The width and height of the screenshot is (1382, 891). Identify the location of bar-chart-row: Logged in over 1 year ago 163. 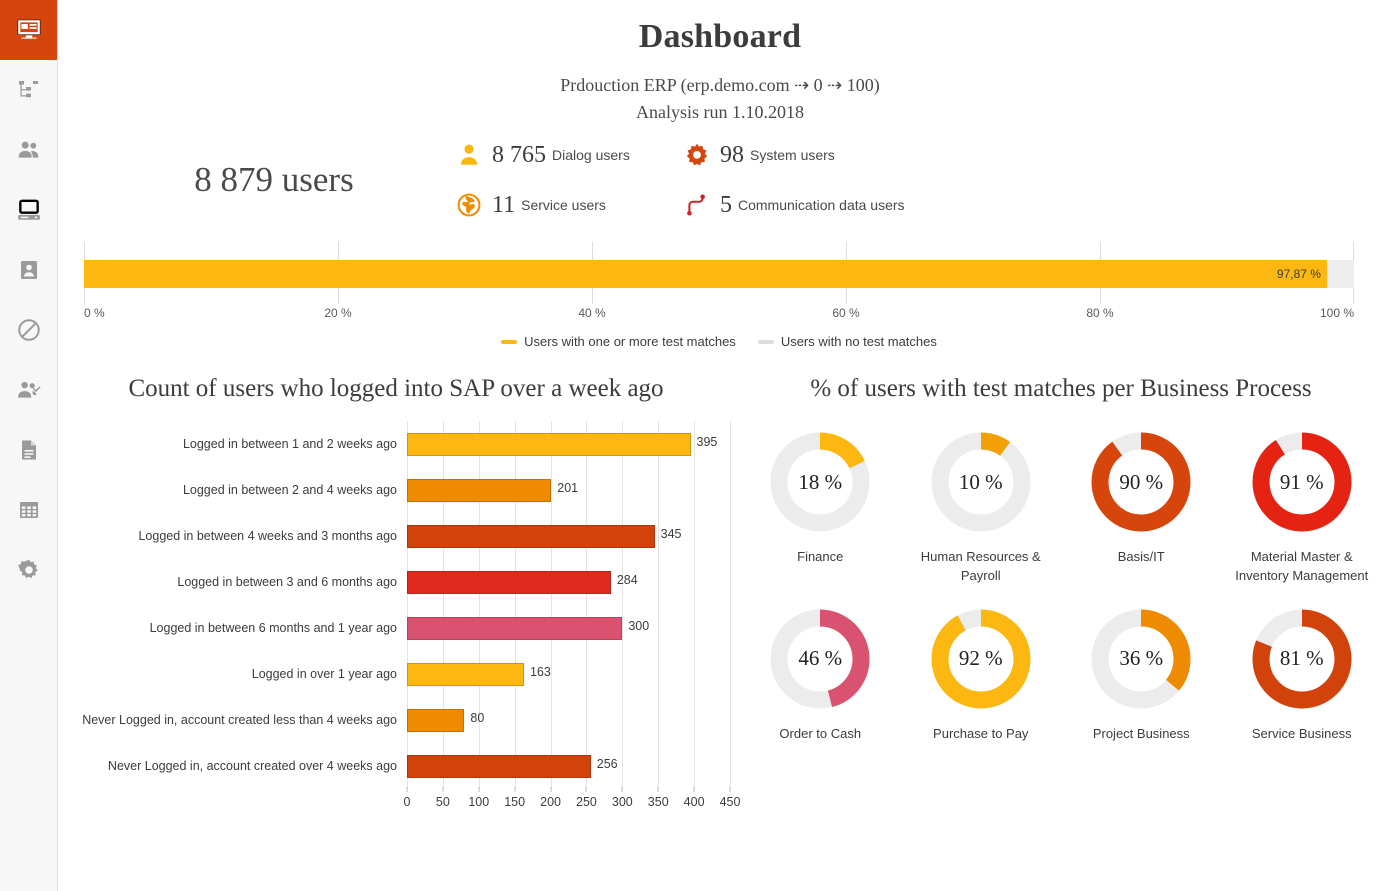
(396, 674).